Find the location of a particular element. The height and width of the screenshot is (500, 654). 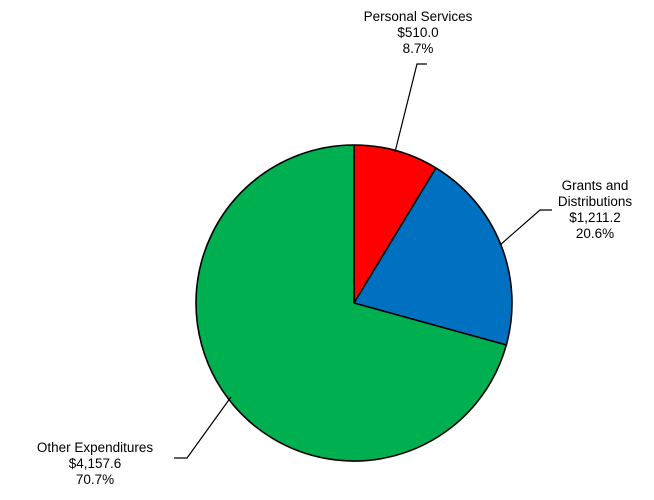

leader-line-other-expenditures is located at coordinates (203, 427).